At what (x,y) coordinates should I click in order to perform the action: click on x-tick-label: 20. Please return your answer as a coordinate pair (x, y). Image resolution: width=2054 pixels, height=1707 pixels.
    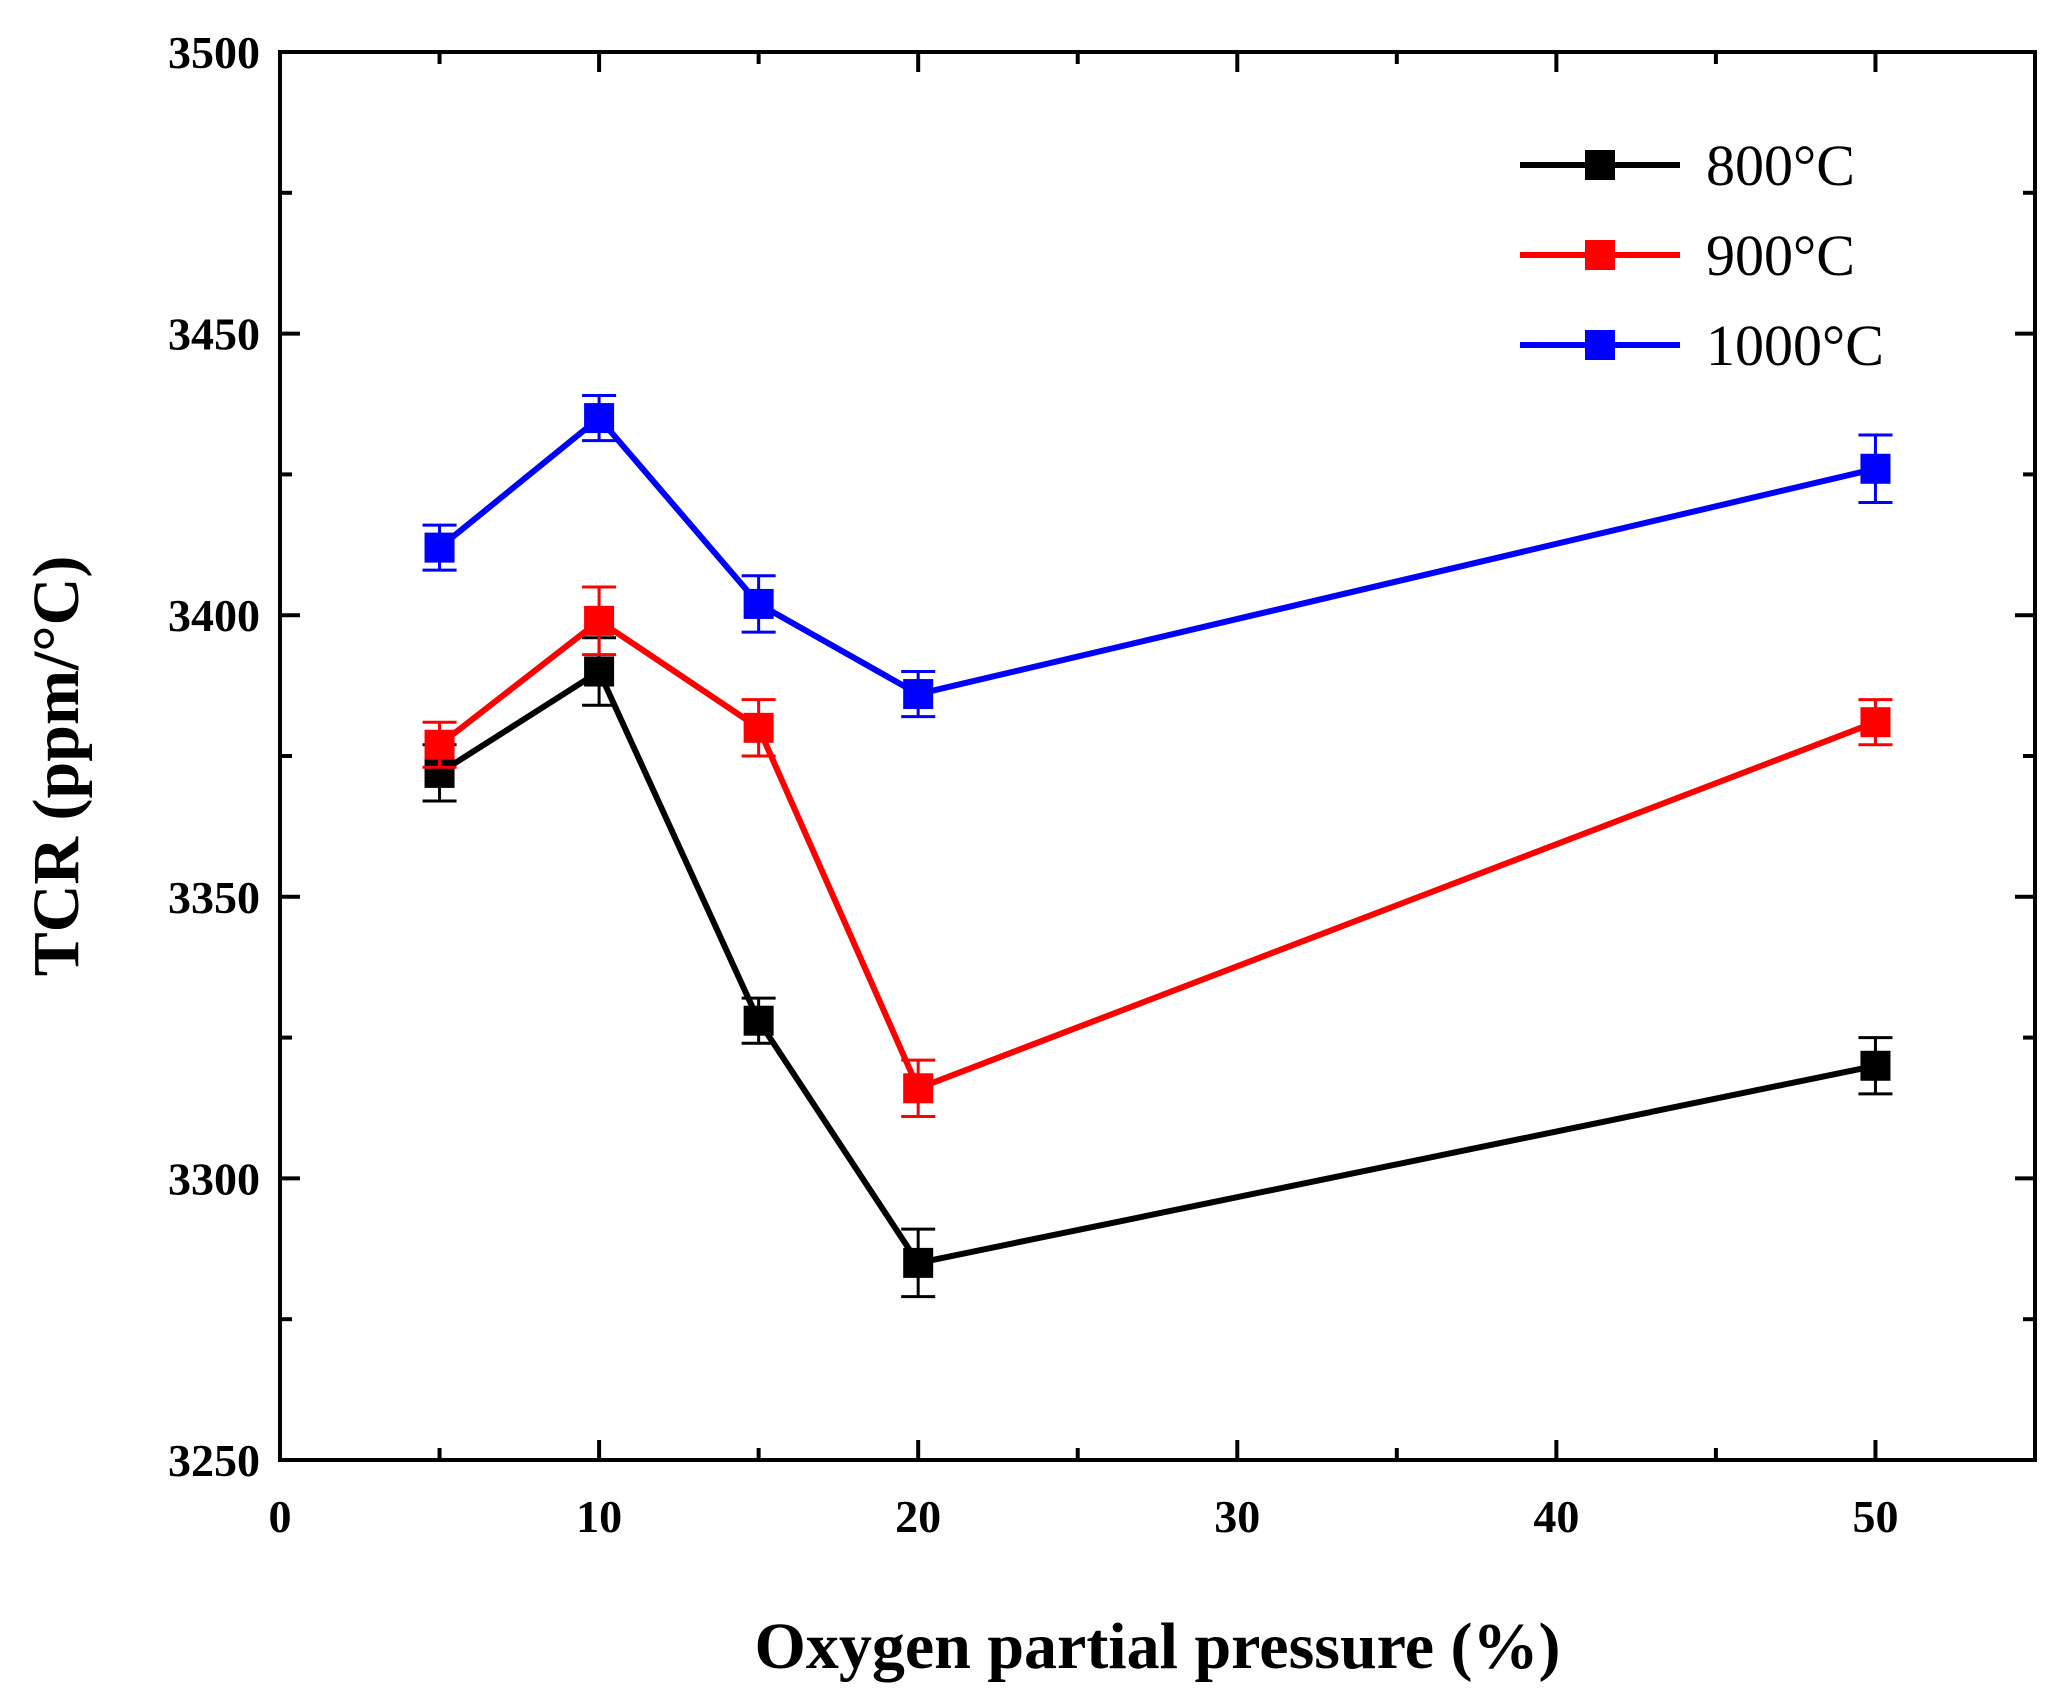
    Looking at the image, I should click on (918, 1516).